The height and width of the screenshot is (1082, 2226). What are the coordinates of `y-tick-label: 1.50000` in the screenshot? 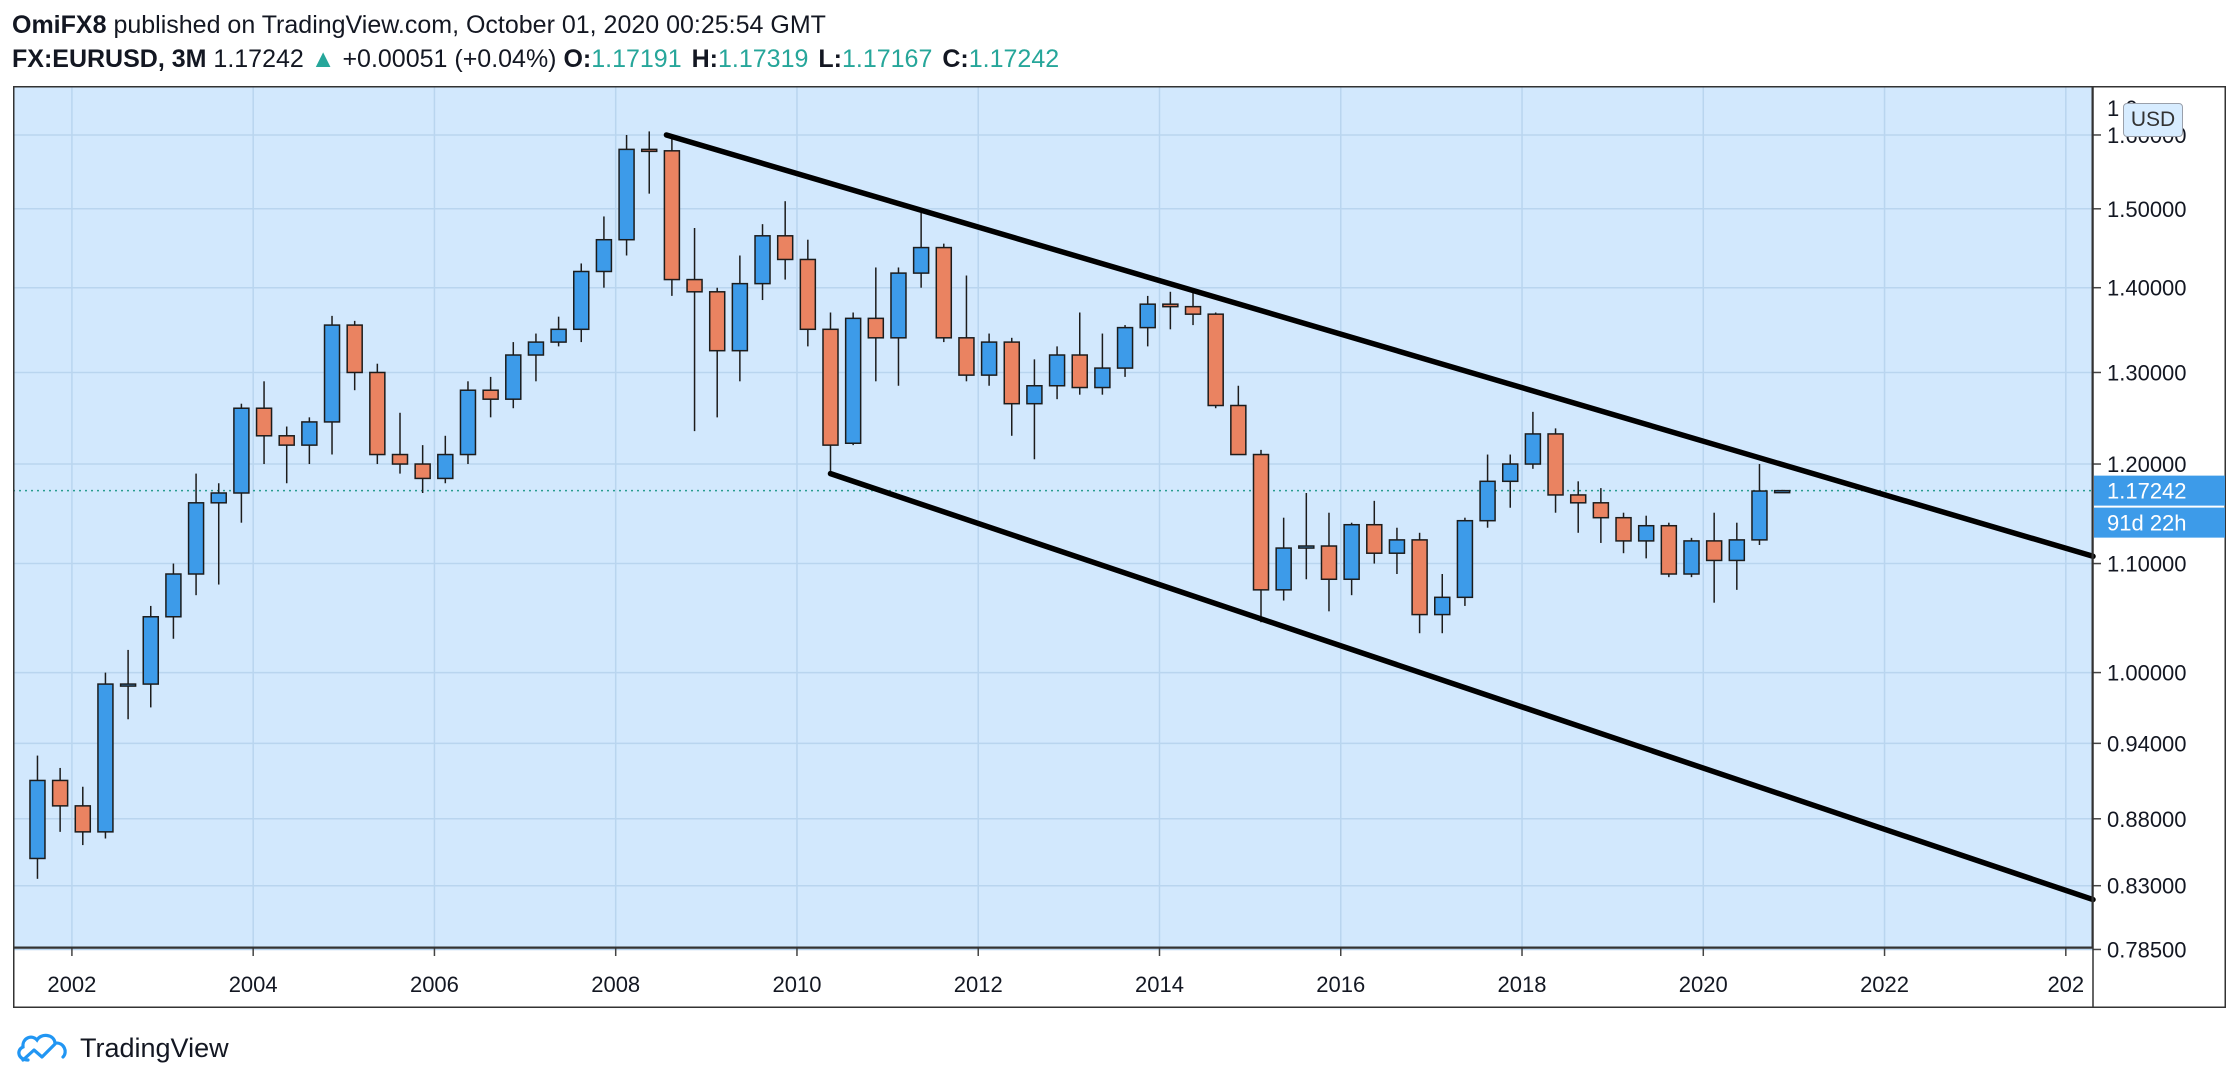 It's located at (2147, 209).